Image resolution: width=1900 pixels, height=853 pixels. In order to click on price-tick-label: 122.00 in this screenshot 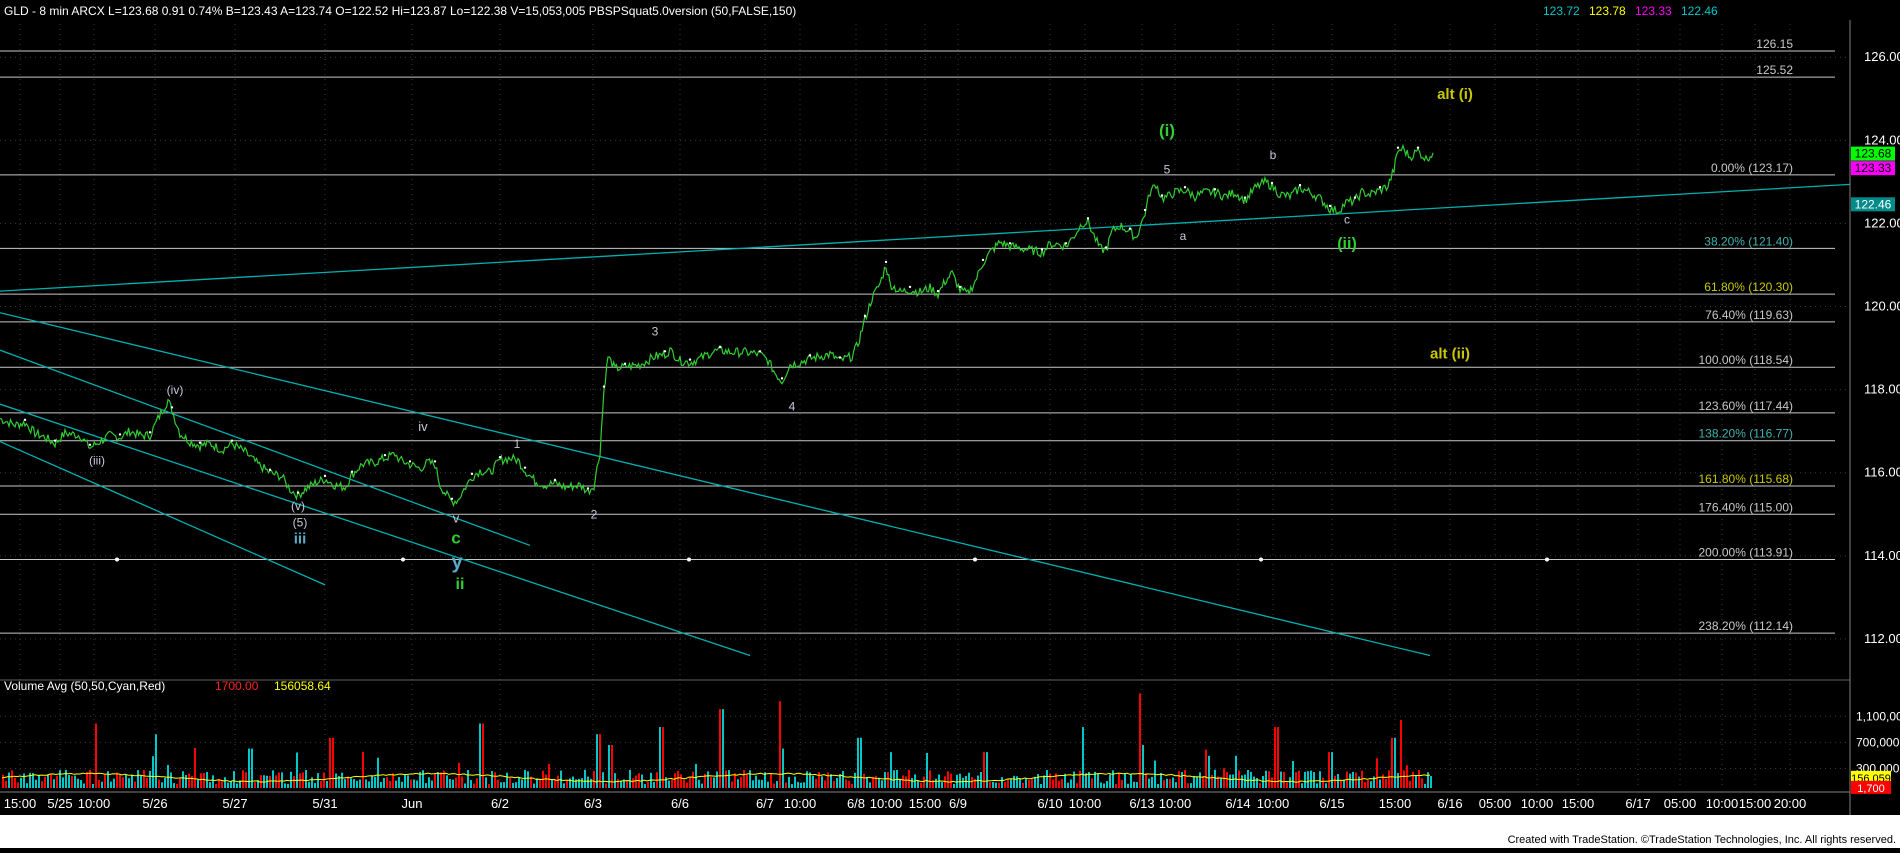, I will do `click(1882, 222)`.